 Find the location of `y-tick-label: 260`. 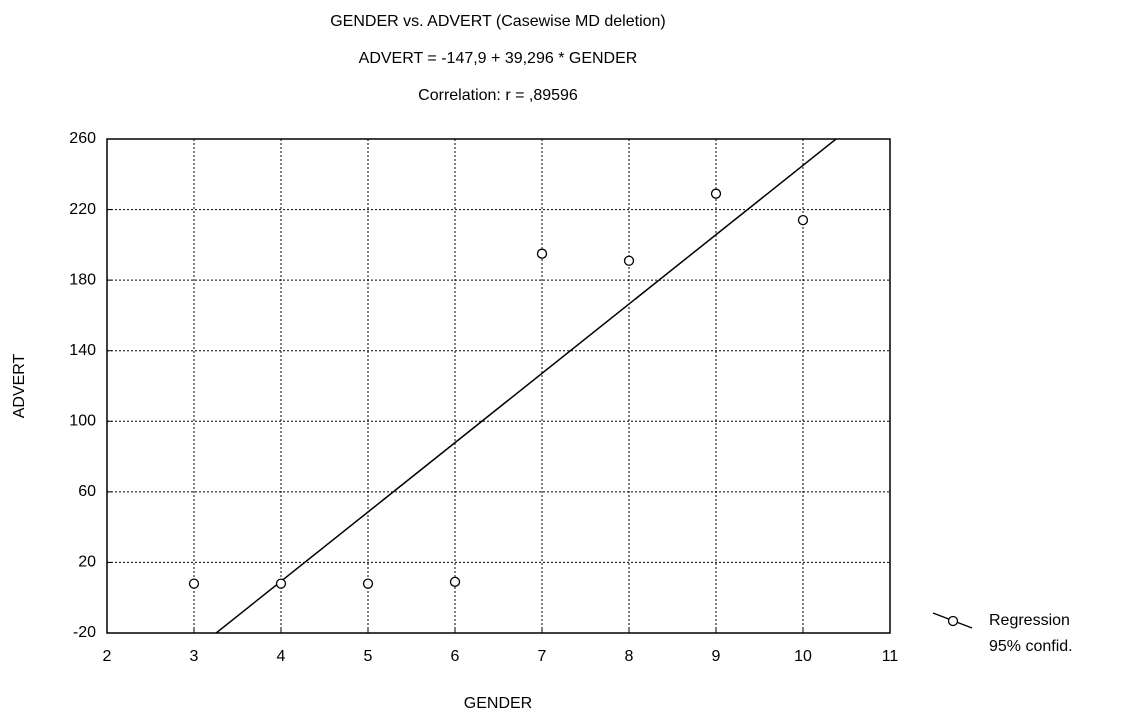

y-tick-label: 260 is located at coordinates (82, 138).